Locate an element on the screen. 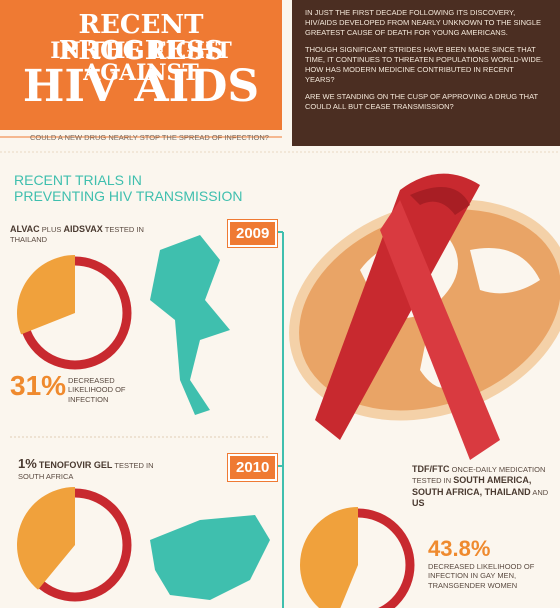 The image size is (560, 608). text: PLUS is located at coordinates (51, 229).